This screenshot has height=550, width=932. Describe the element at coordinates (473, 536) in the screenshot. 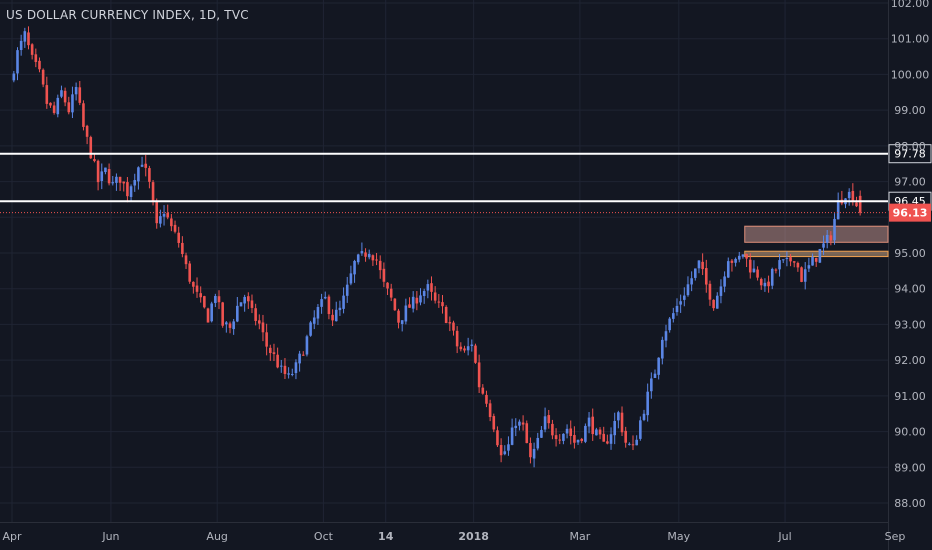

I see `x-tick-label: 2018` at that location.